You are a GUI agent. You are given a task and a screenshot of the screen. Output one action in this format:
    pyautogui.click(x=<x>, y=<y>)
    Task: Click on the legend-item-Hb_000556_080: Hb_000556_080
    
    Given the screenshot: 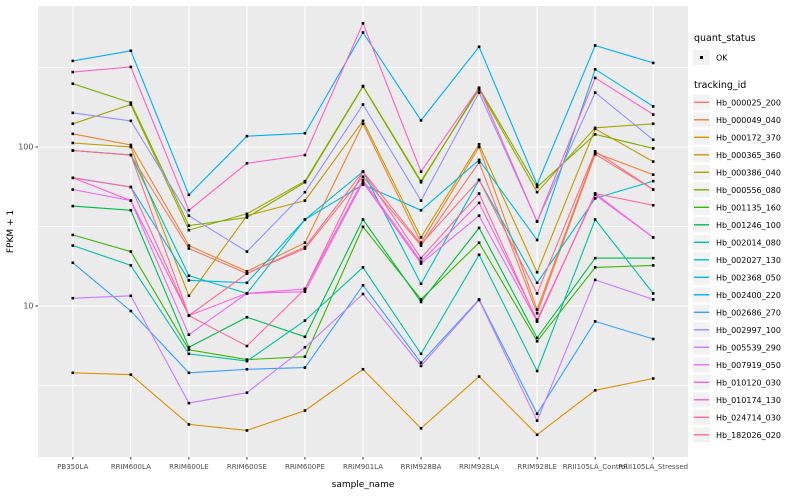 What is the action you would take?
    pyautogui.click(x=737, y=190)
    